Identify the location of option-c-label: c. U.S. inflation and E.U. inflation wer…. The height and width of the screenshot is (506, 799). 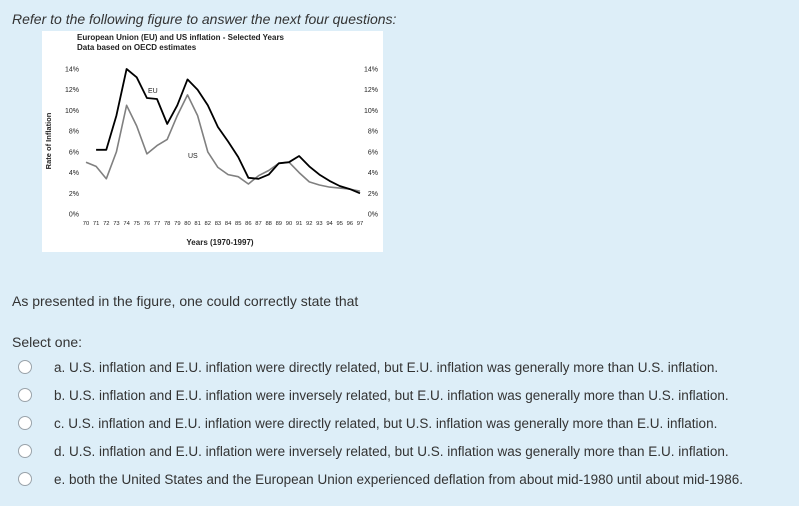
(386, 423).